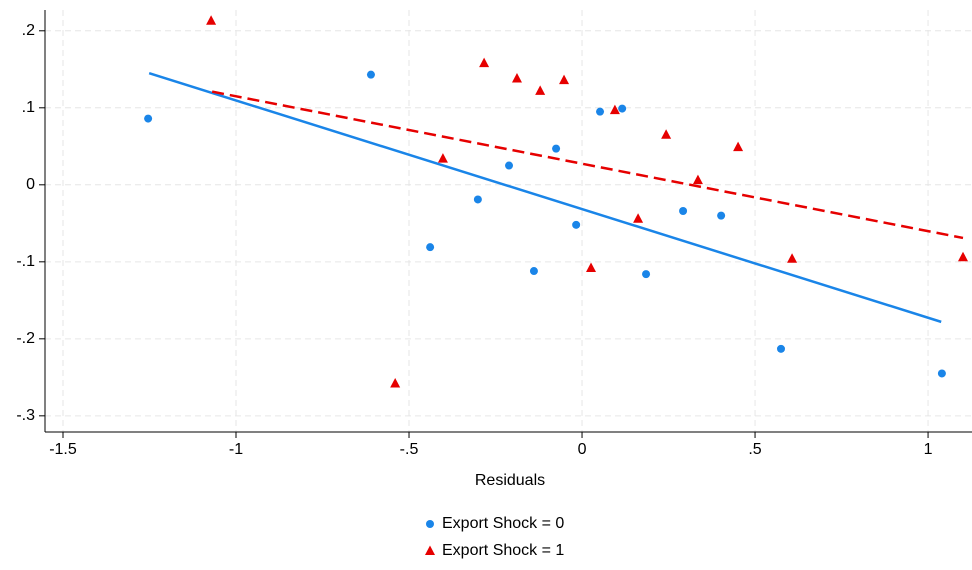 Image resolution: width=972 pixels, height=570 pixels. I want to click on y-tick-label: .2, so click(28, 30).